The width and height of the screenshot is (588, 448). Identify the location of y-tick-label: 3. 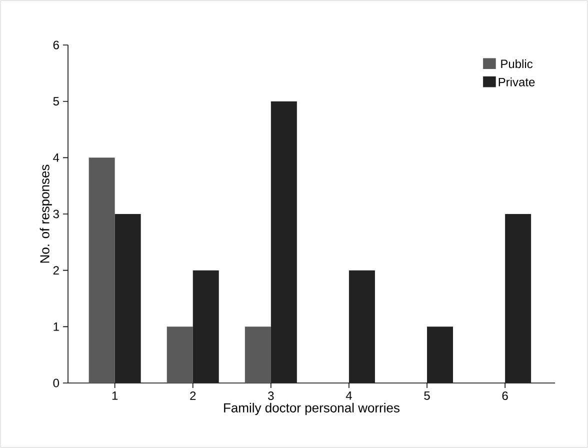
(56, 214).